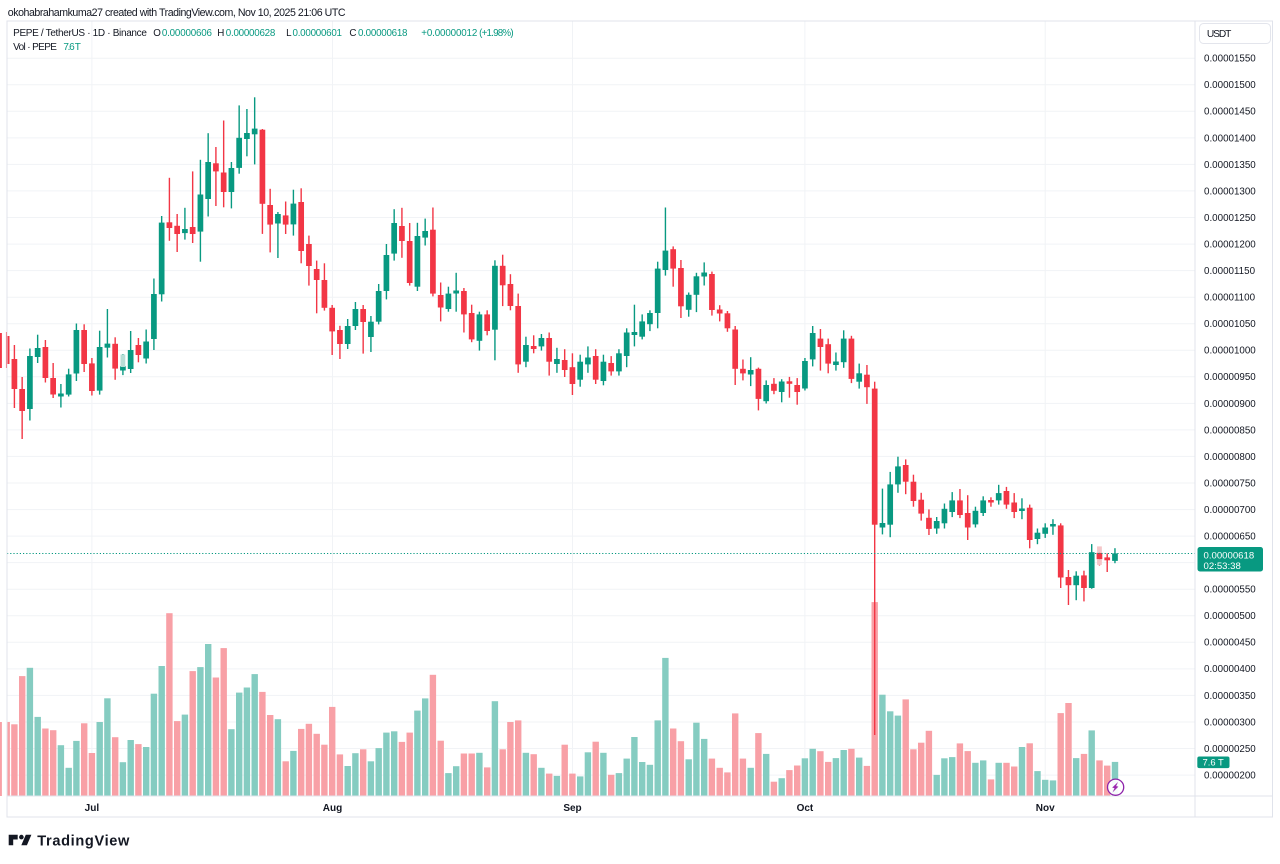 The image size is (1280, 864). I want to click on svg-text: 0.00000850, so click(1230, 430).